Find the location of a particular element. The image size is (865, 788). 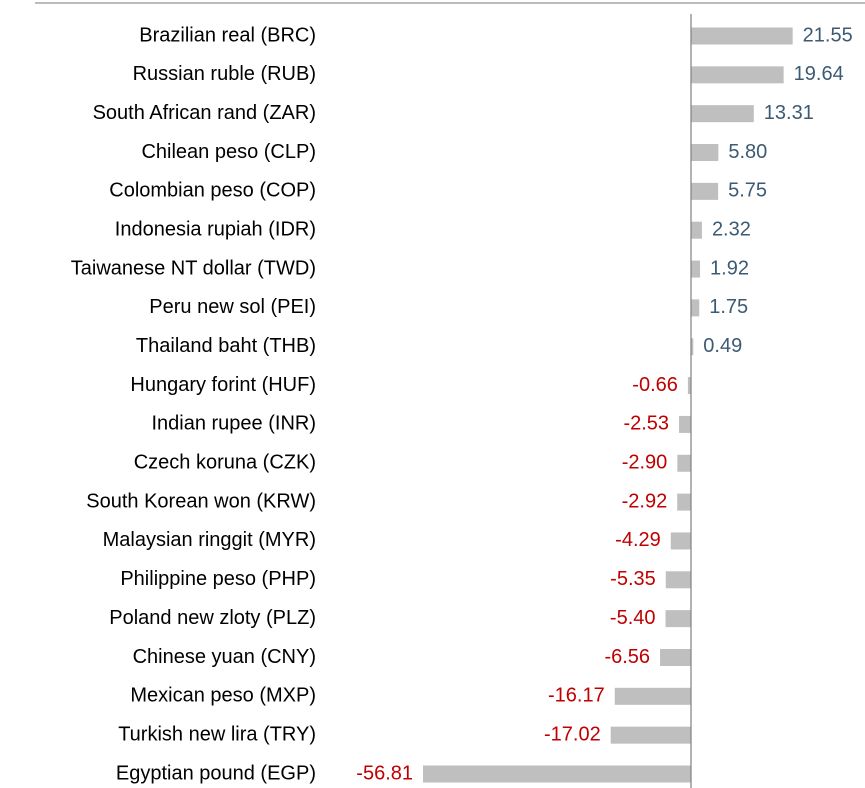

value-label: -2.90 is located at coordinates (645, 463).